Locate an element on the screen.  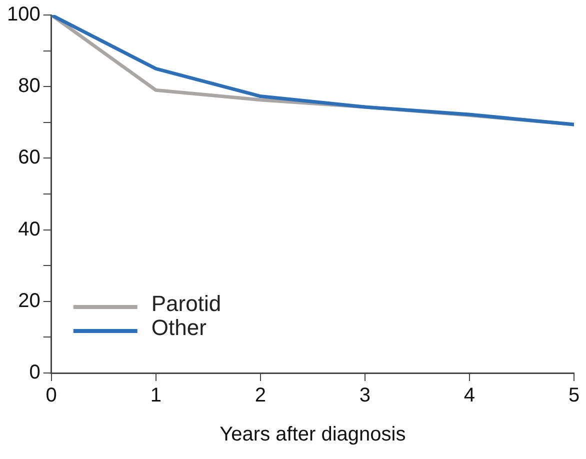
y-tick-label: 20 is located at coordinates (29, 301).